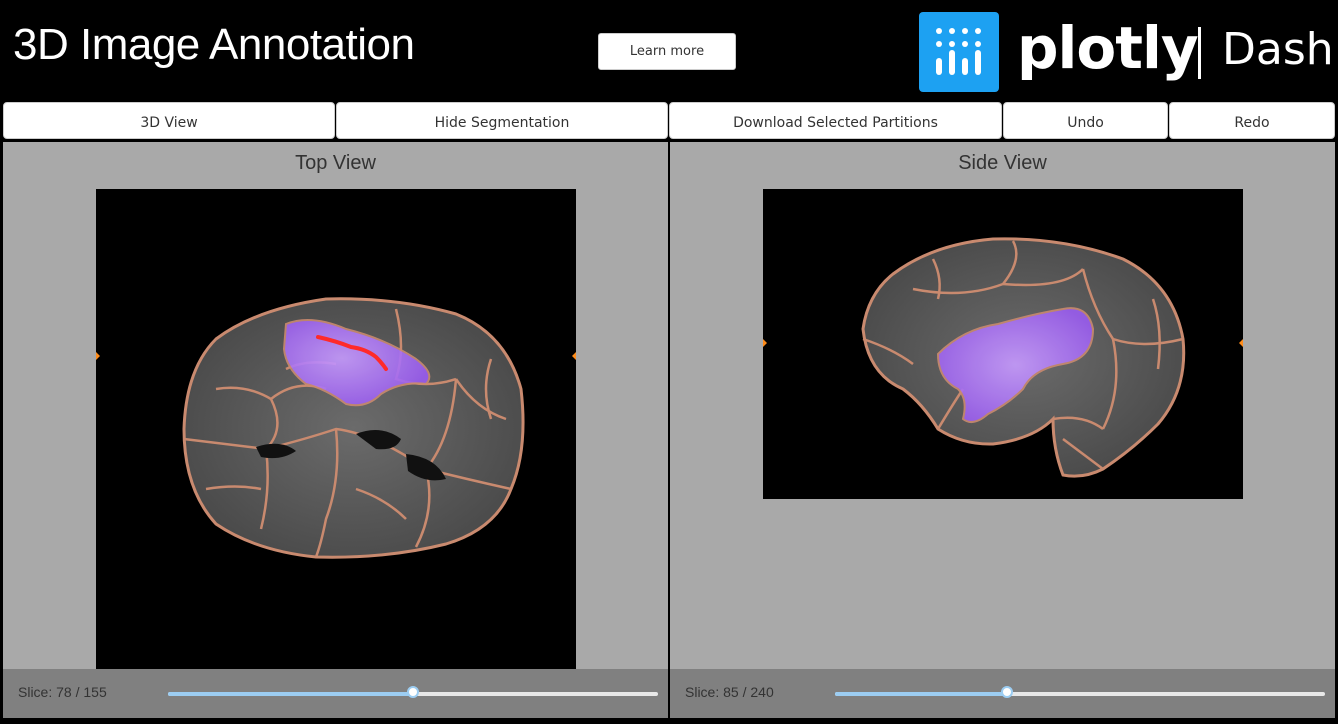 The height and width of the screenshot is (724, 1338). I want to click on top-view-title: Top View, so click(335, 163).